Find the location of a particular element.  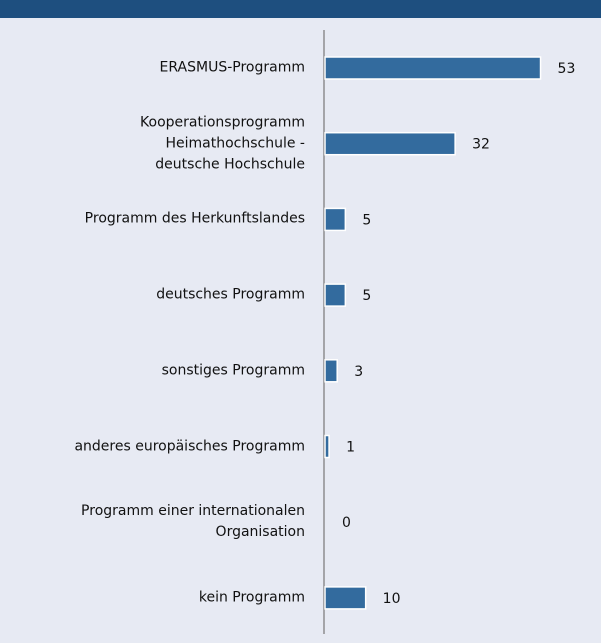

header-band is located at coordinates (300, 9).